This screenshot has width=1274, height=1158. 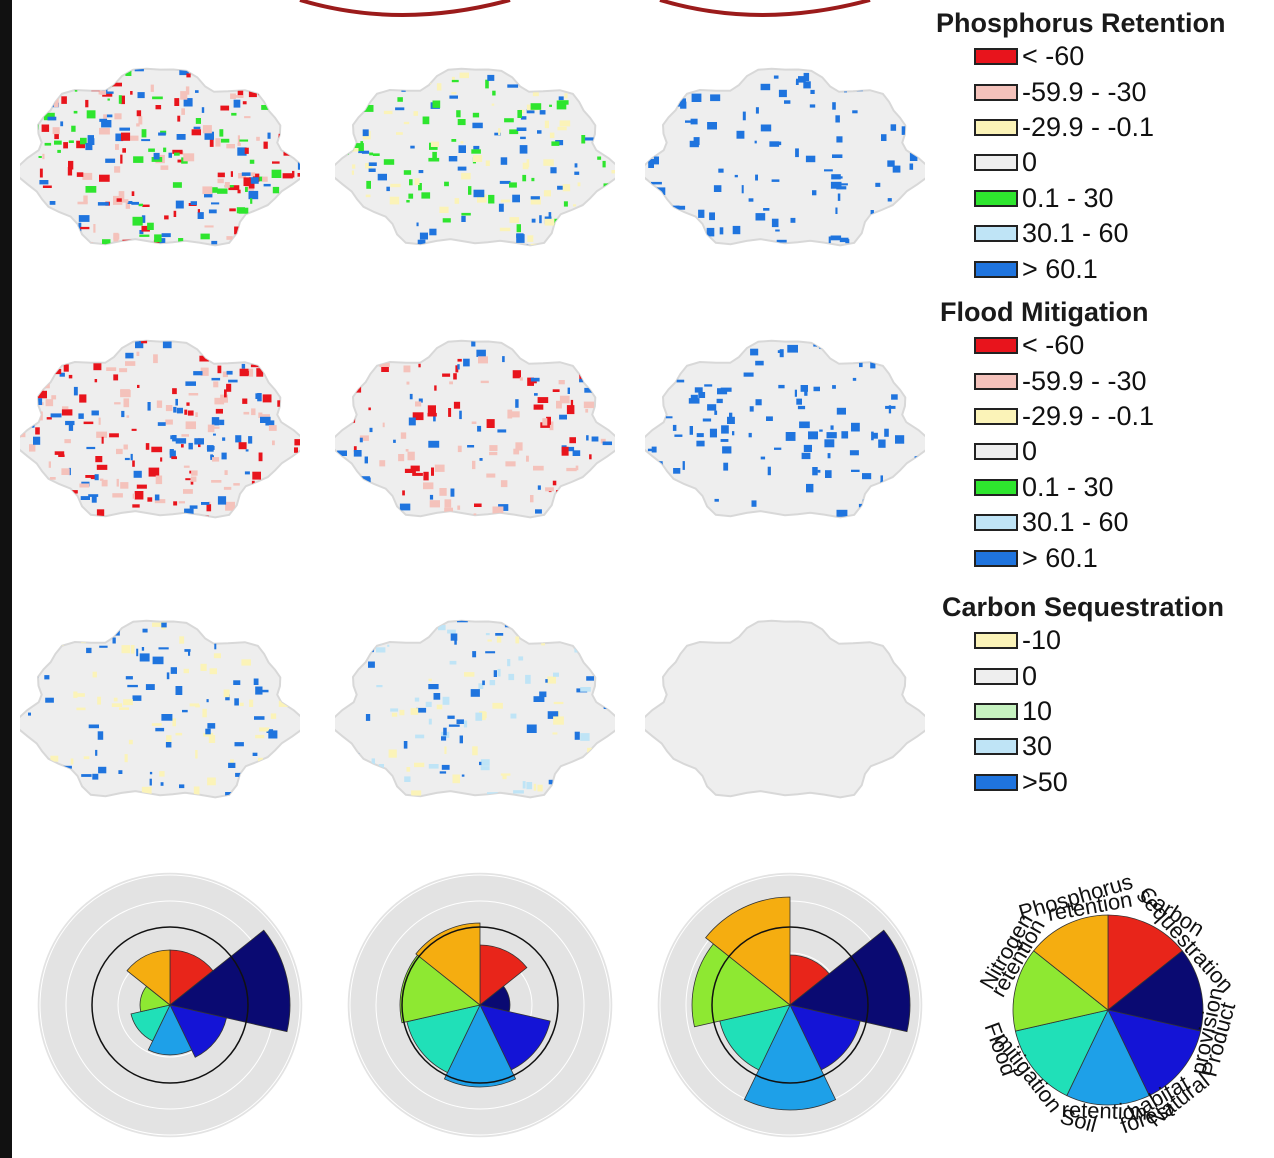 I want to click on legend-label: 30.1 - 60, so click(x=1075, y=233).